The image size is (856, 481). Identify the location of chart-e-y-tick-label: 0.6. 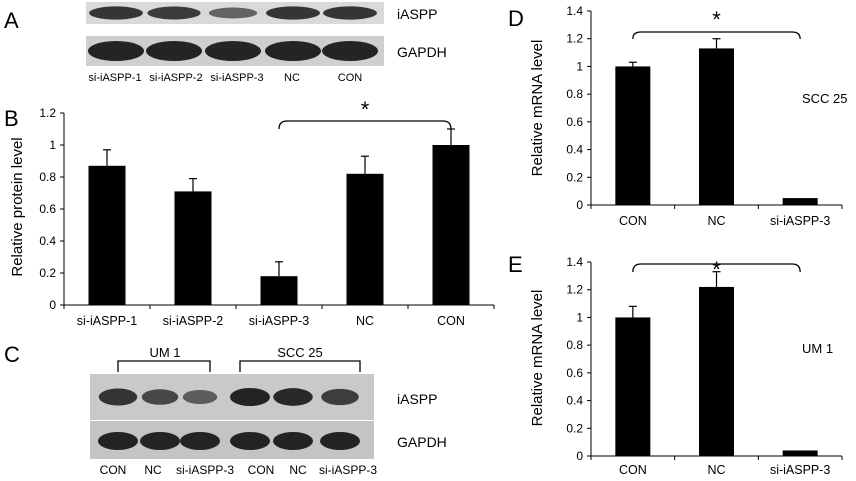
(574, 373).